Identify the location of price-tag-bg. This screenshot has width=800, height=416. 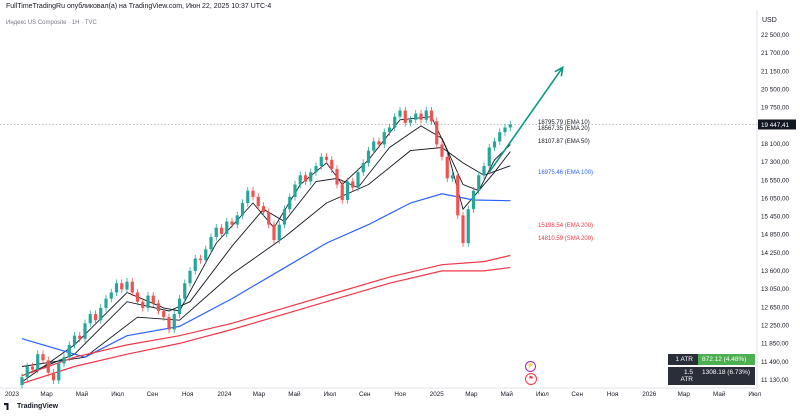
(777, 124).